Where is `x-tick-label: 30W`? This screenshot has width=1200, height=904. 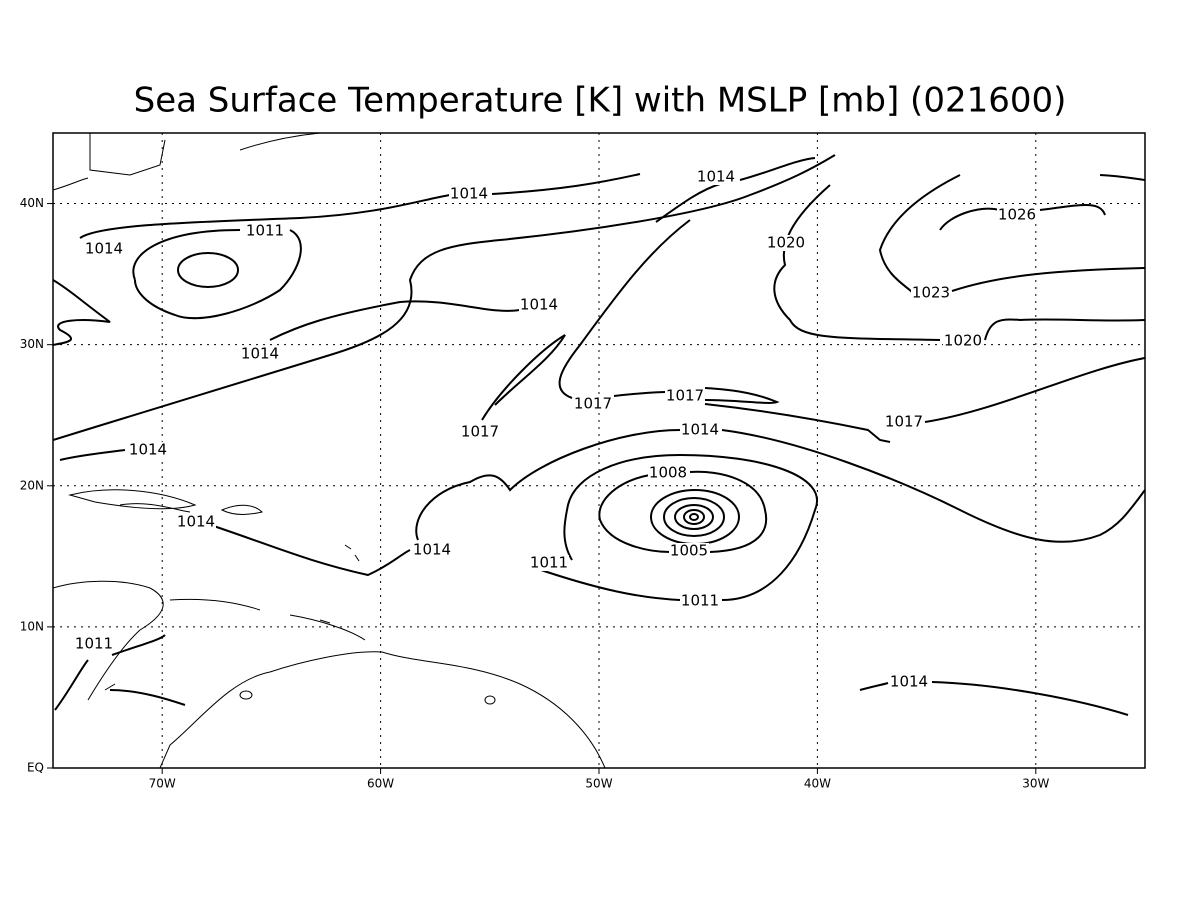
x-tick-label: 30W is located at coordinates (1035, 784).